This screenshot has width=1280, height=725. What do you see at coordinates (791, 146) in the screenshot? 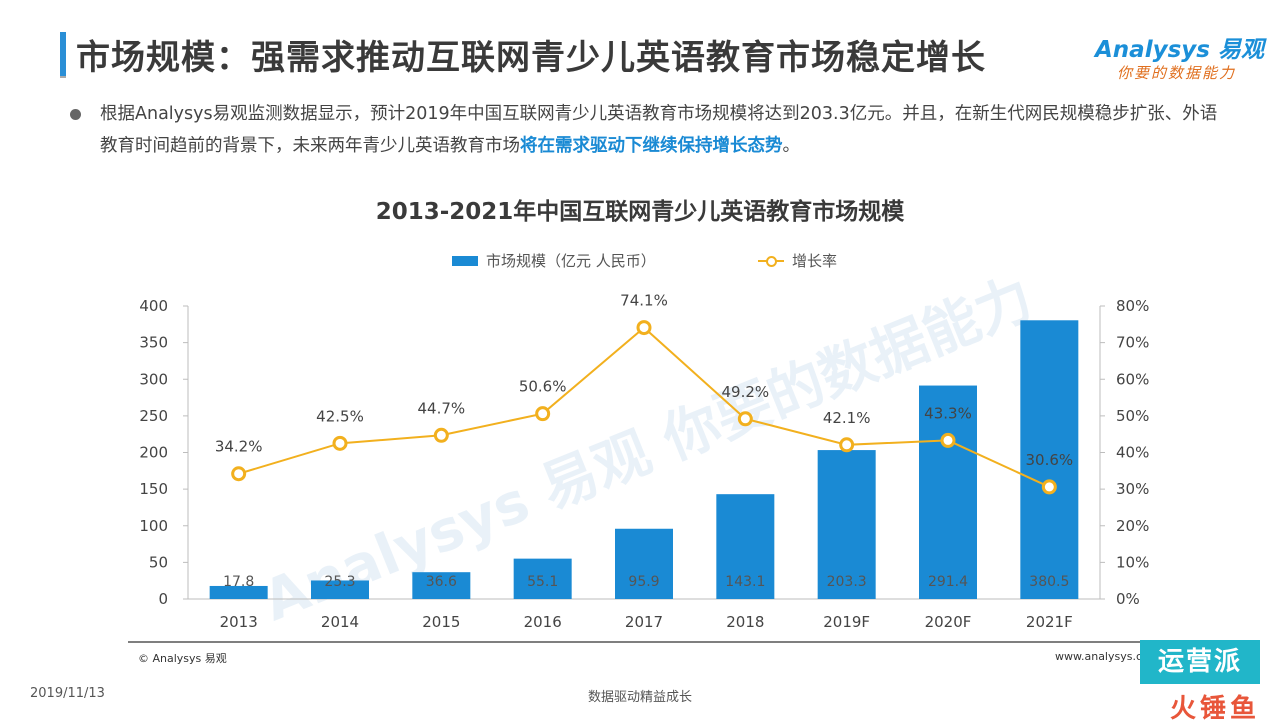
I see `summary-text-end: 。` at bounding box center [791, 146].